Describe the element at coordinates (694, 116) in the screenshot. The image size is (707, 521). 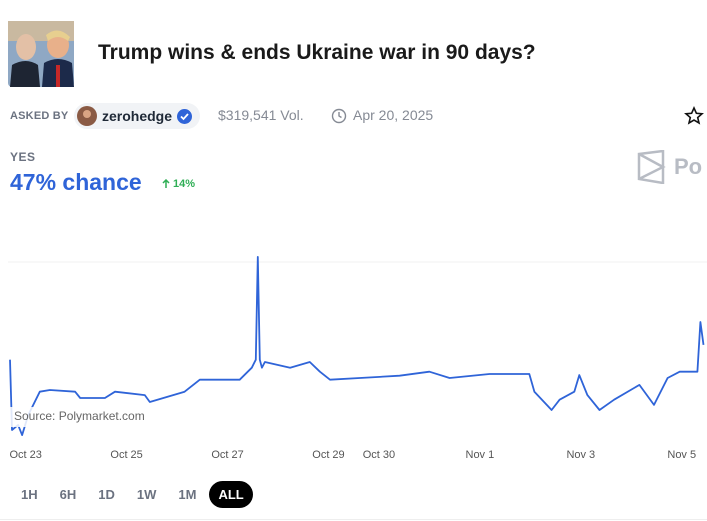
I see `bookmark-star` at that location.